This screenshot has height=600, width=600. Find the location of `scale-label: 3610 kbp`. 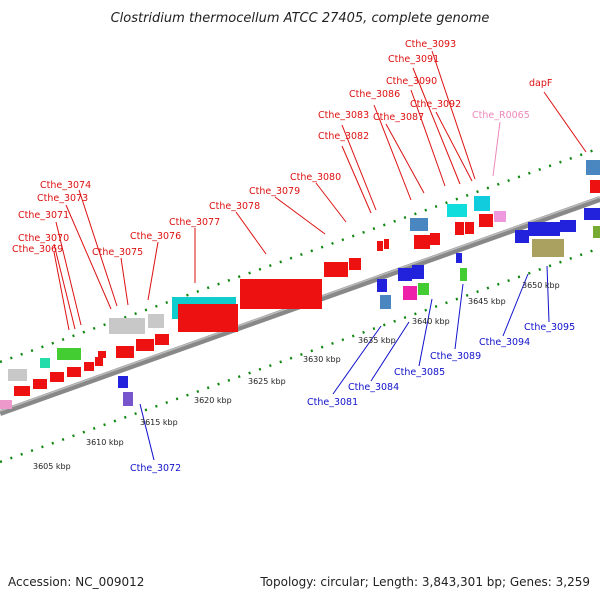

scale-label: 3610 kbp is located at coordinates (105, 442).